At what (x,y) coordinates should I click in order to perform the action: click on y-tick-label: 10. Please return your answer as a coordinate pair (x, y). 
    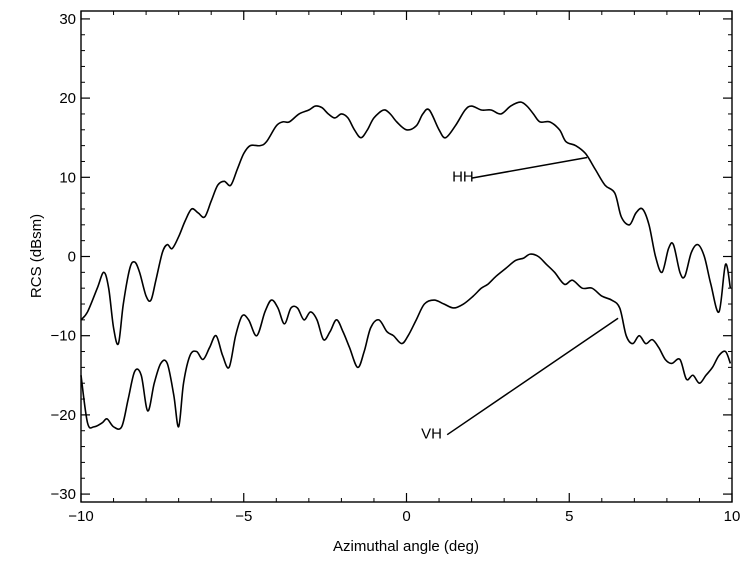
    Looking at the image, I should click on (67, 177).